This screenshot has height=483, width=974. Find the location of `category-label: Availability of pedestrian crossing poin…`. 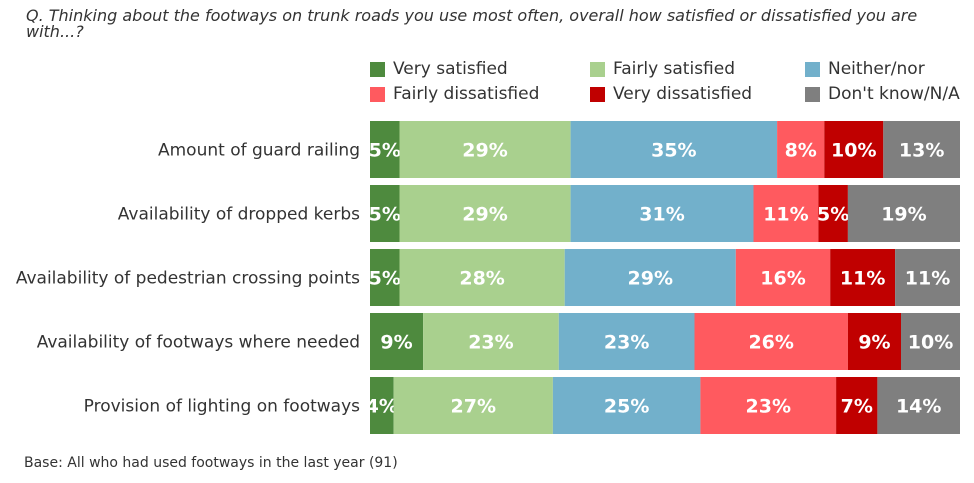

category-label: Availability of pedestrian crossing poin… is located at coordinates (188, 279).